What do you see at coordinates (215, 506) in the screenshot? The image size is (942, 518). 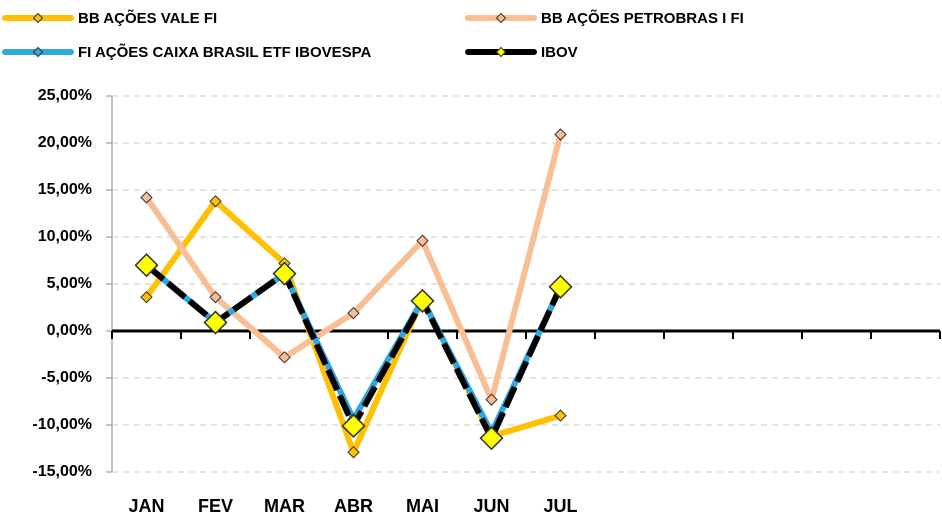 I see `x-tick-label: FEV` at bounding box center [215, 506].